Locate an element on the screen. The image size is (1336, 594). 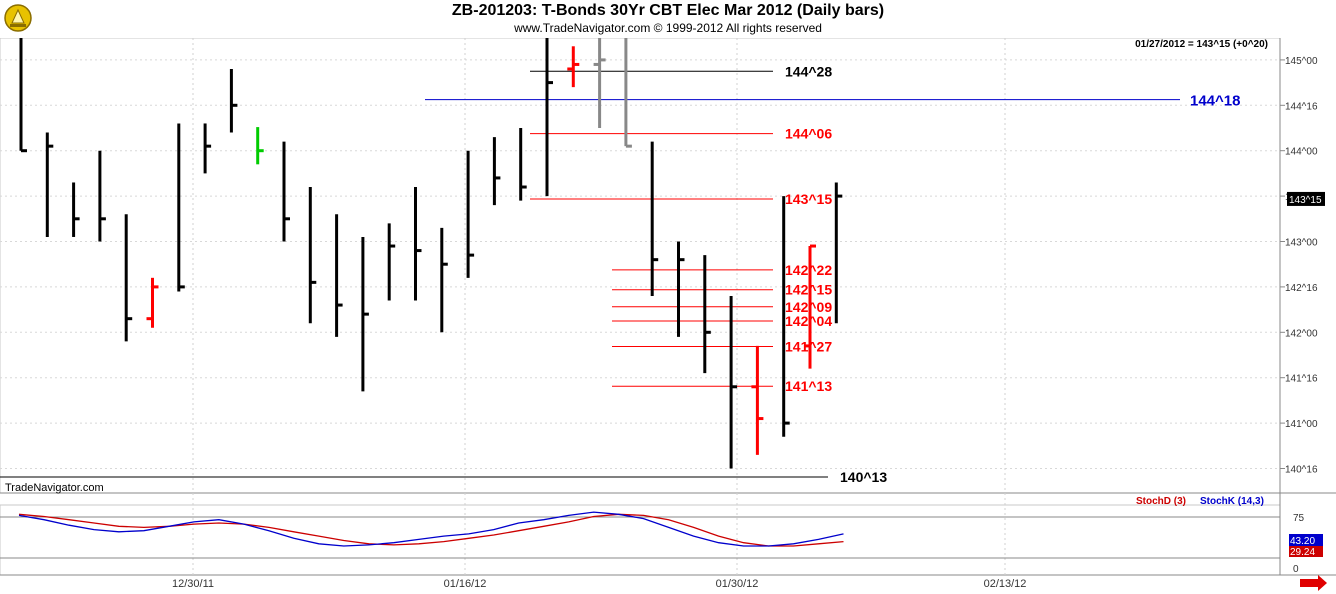
y-tick-label: 142^16 is located at coordinates (1301, 288).